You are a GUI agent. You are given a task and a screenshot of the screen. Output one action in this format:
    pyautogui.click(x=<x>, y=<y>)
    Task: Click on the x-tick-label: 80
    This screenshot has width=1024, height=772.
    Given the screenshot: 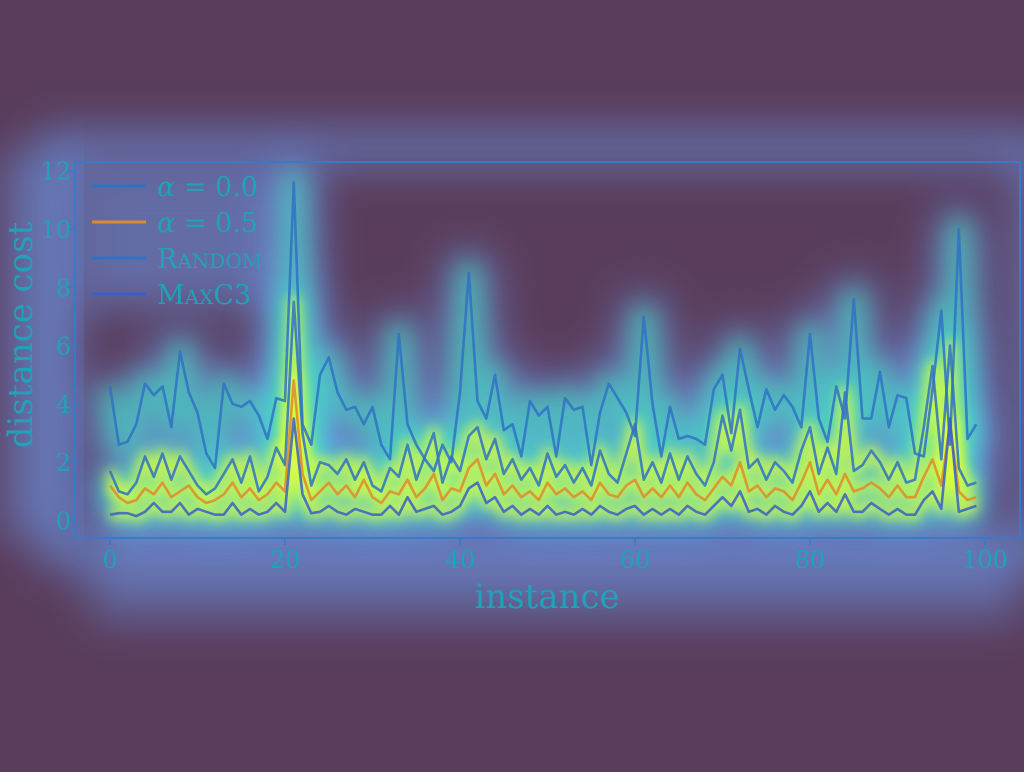 What is the action you would take?
    pyautogui.click(x=810, y=560)
    